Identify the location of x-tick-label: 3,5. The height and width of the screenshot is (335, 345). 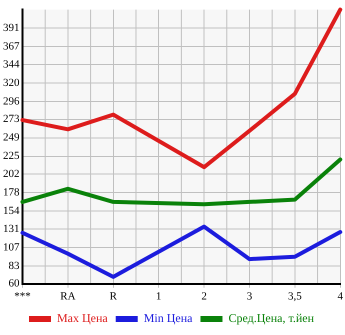
(295, 296).